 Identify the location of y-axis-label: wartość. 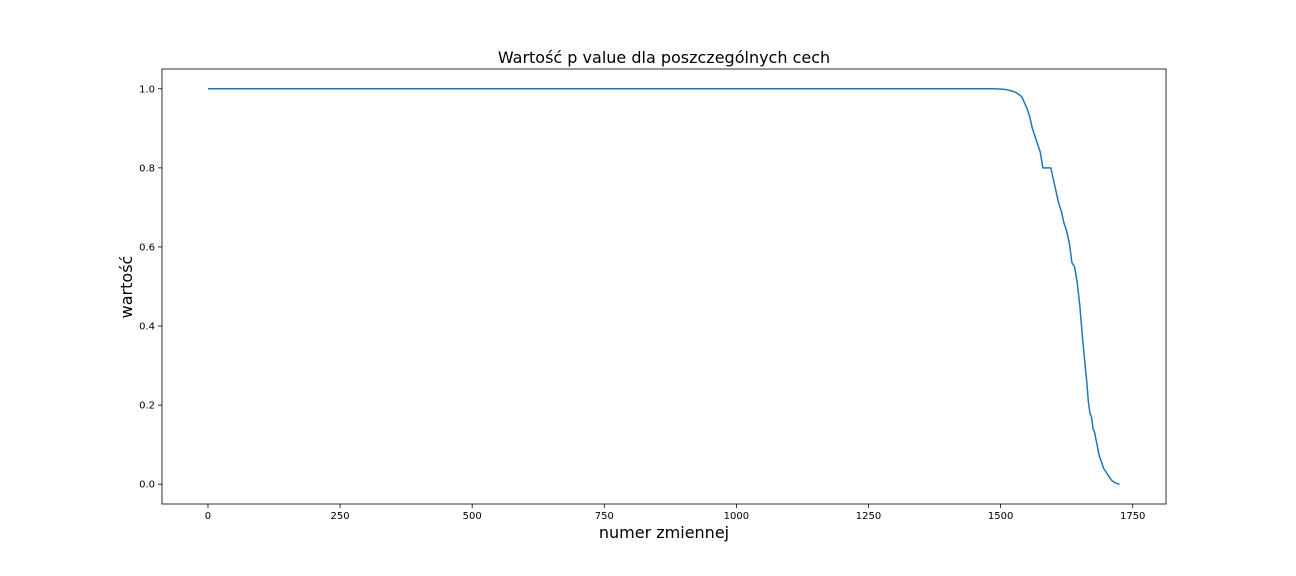
(126, 287).